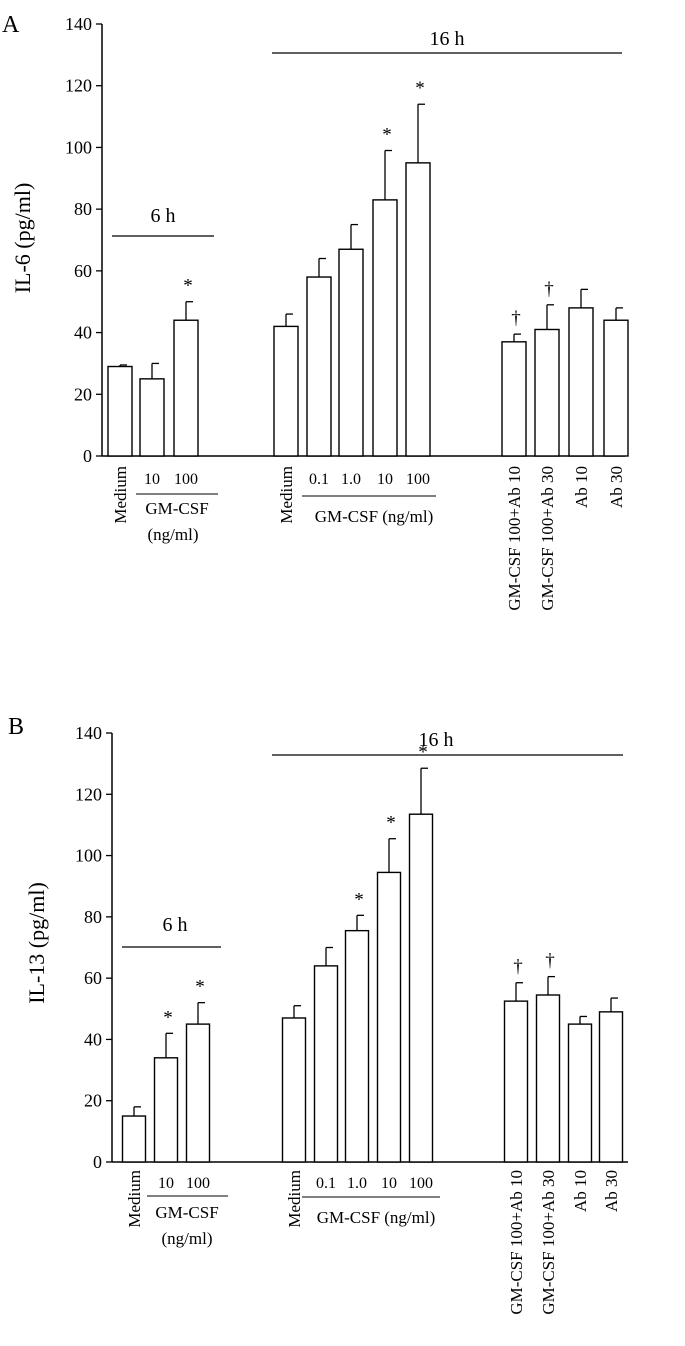 This screenshot has height=1346, width=685. I want to click on y-axis-label: IL-6 (pg/ml), so click(22, 238).